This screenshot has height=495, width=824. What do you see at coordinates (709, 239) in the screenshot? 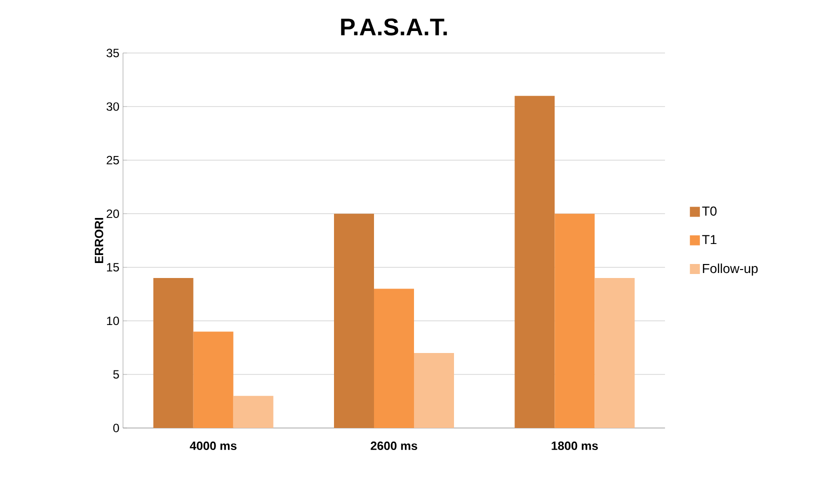
I see `legend-label: T1` at bounding box center [709, 239].